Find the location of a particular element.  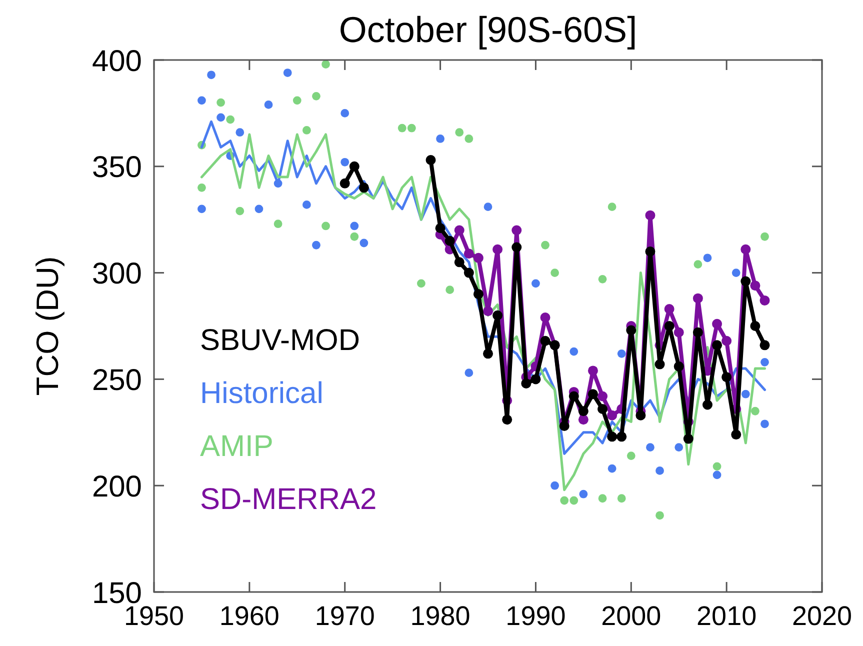

y-axis-title: TCO (DU) is located at coordinates (47, 326).